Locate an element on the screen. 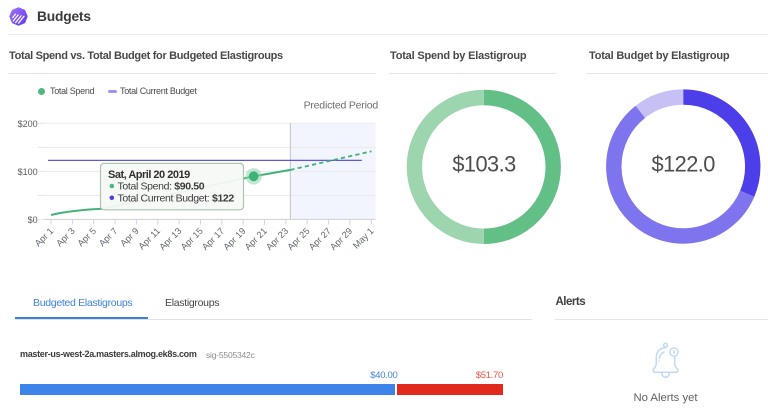 This screenshot has width=768, height=414. svg-text: $0 is located at coordinates (33, 220).